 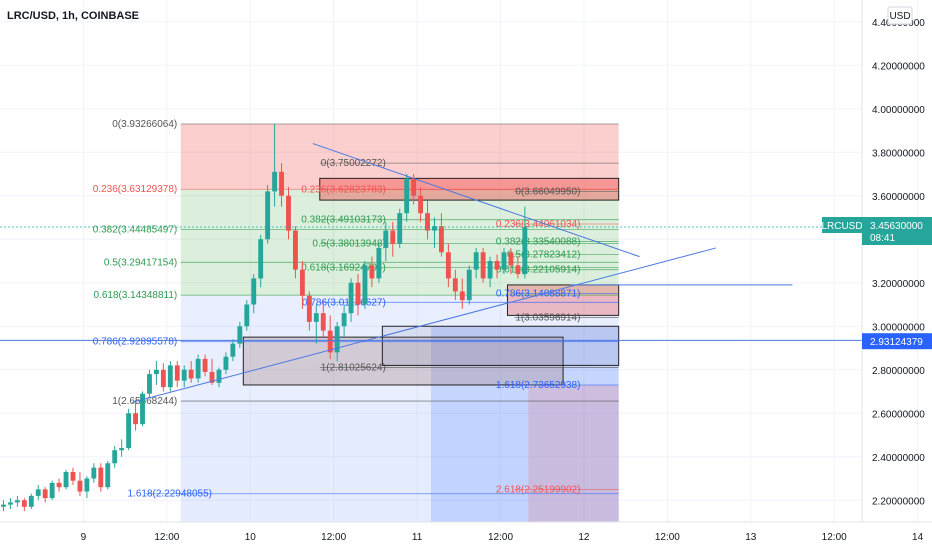 I want to click on y-tick-label: 3.80000000, so click(x=898, y=153).